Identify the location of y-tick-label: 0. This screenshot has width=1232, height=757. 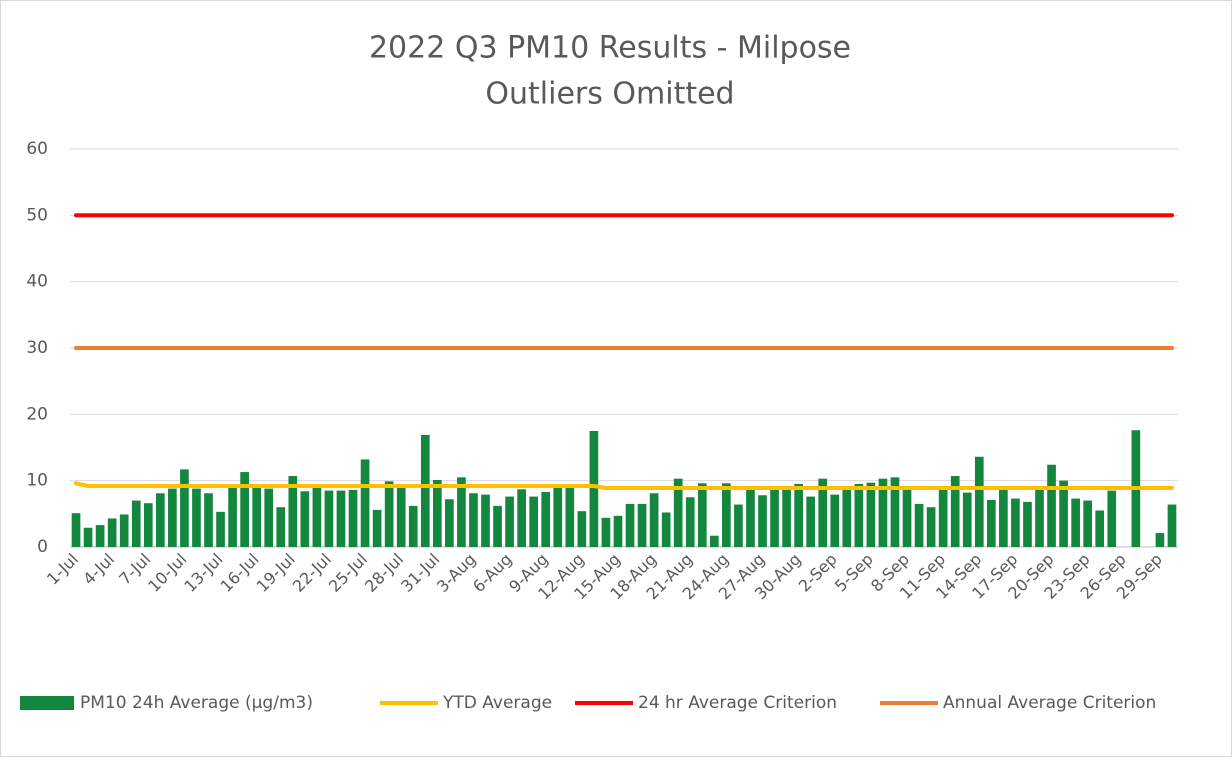
(42, 547).